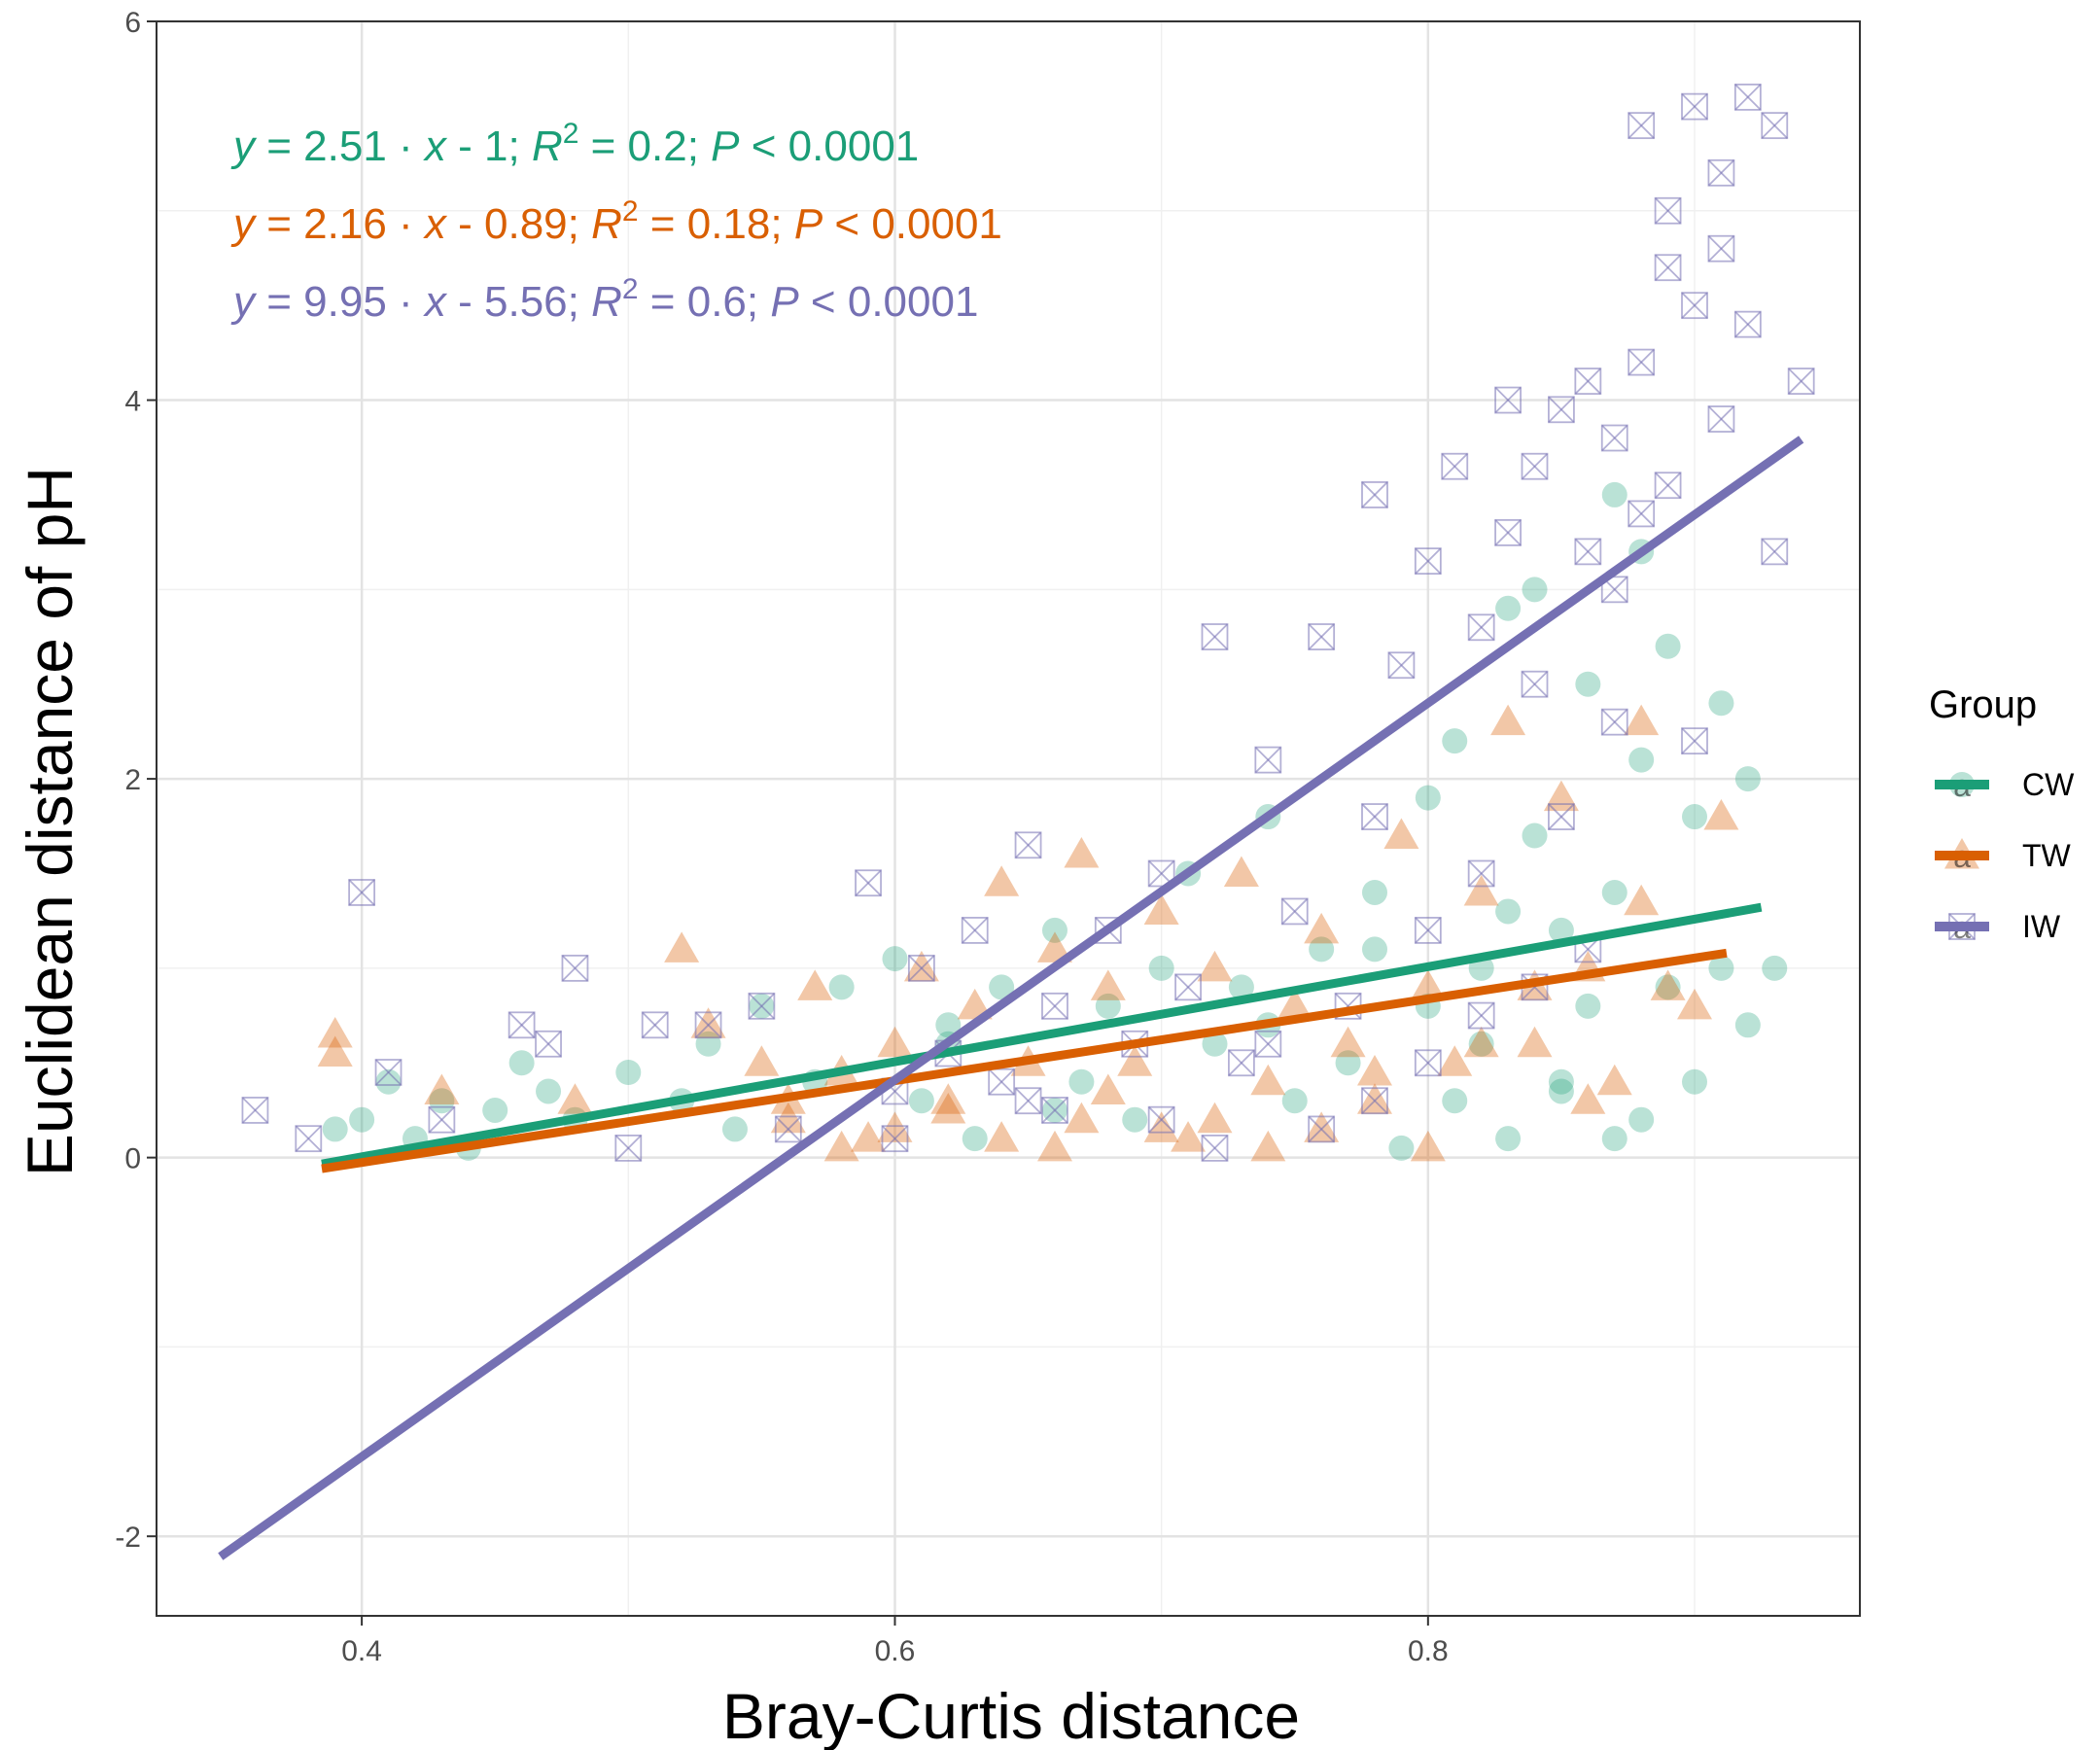 The width and height of the screenshot is (2100, 1750). Describe the element at coordinates (132, 23) in the screenshot. I see `y-tick-label: 6` at that location.